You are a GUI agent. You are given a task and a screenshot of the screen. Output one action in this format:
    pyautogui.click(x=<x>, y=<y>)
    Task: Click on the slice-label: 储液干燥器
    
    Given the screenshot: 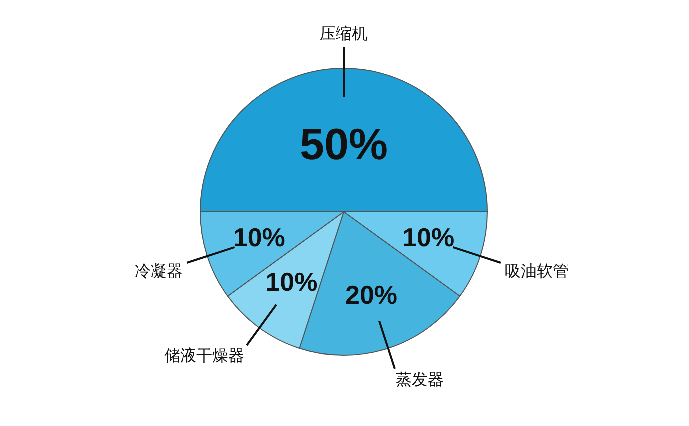 What is the action you would take?
    pyautogui.click(x=204, y=355)
    